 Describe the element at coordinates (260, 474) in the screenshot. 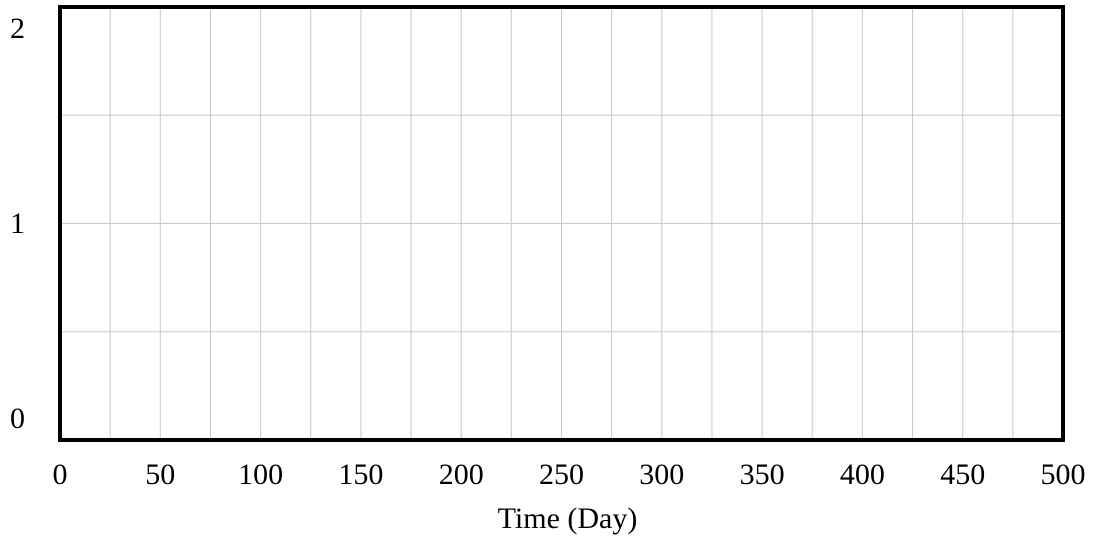

I see `x-tick-label: 100` at that location.